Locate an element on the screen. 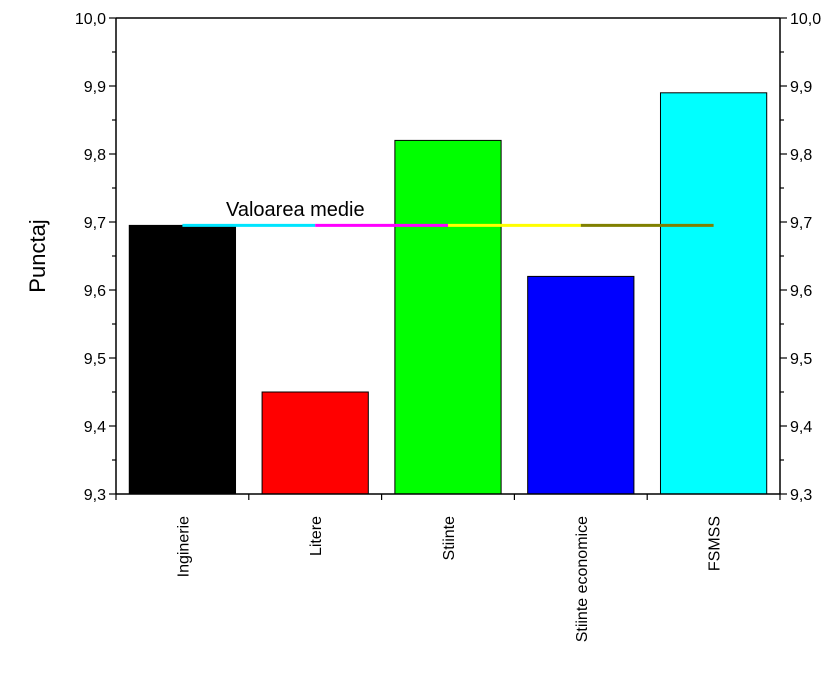 The width and height of the screenshot is (838, 678). y-tick-label-left: 9,5 is located at coordinates (95, 359).